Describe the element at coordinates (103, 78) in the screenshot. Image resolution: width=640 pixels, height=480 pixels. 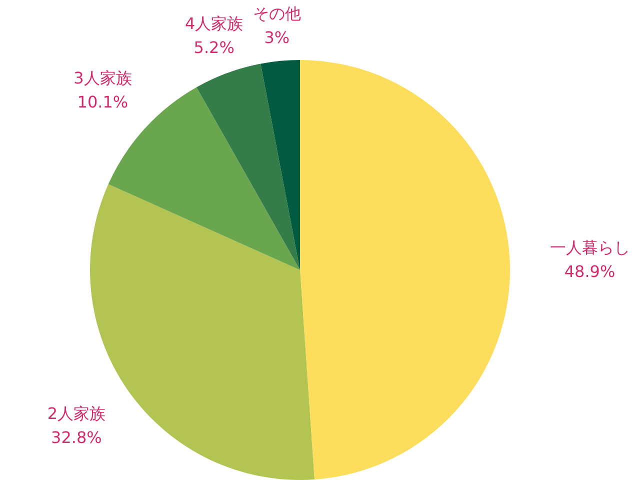
I see `slice-label: 3人家族` at that location.